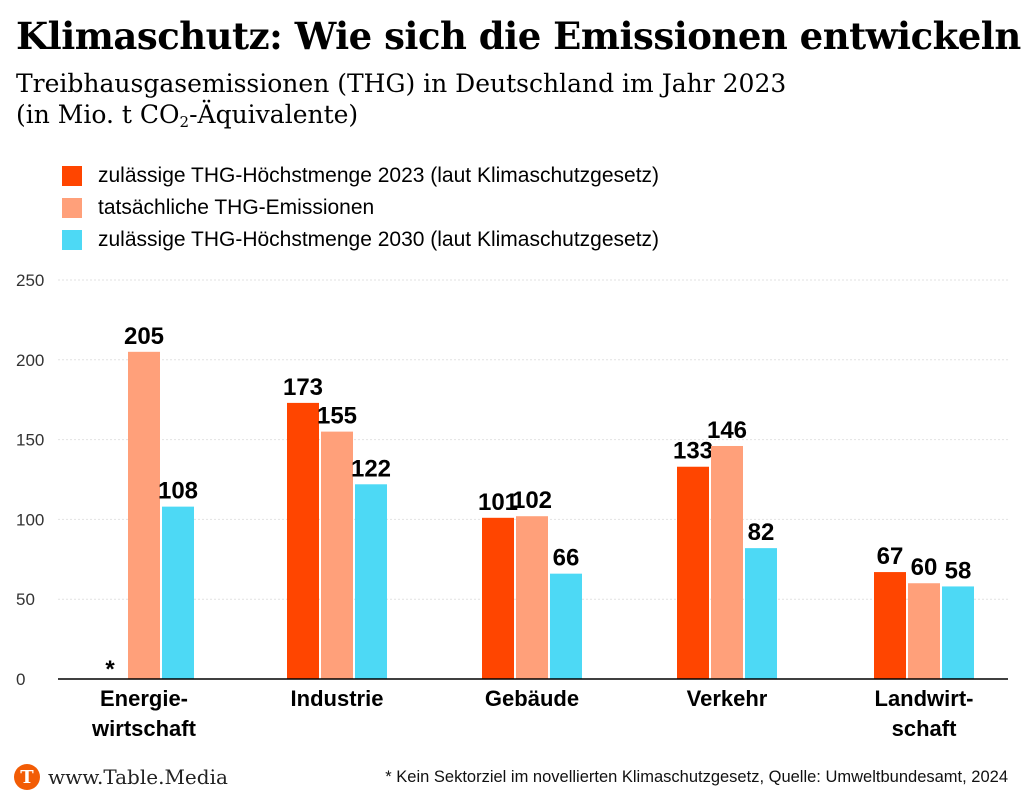 The height and width of the screenshot is (803, 1024). What do you see at coordinates (72, 176) in the screenshot?
I see `legend-swatch-max-2023` at bounding box center [72, 176].